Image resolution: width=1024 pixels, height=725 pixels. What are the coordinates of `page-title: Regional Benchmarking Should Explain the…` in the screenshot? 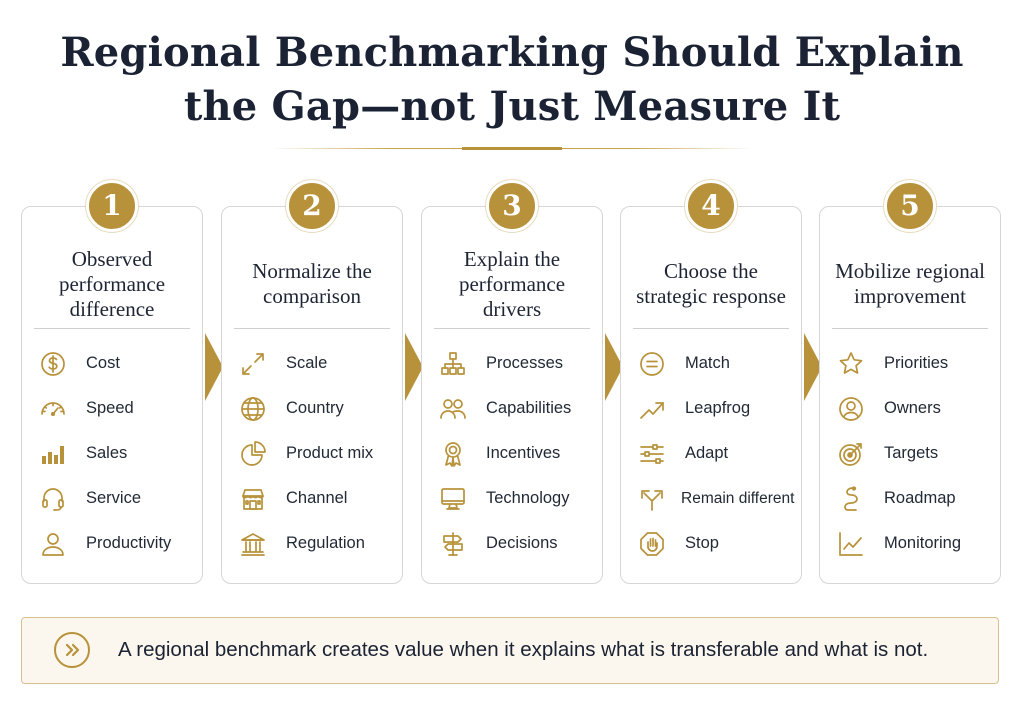 It's located at (512, 80).